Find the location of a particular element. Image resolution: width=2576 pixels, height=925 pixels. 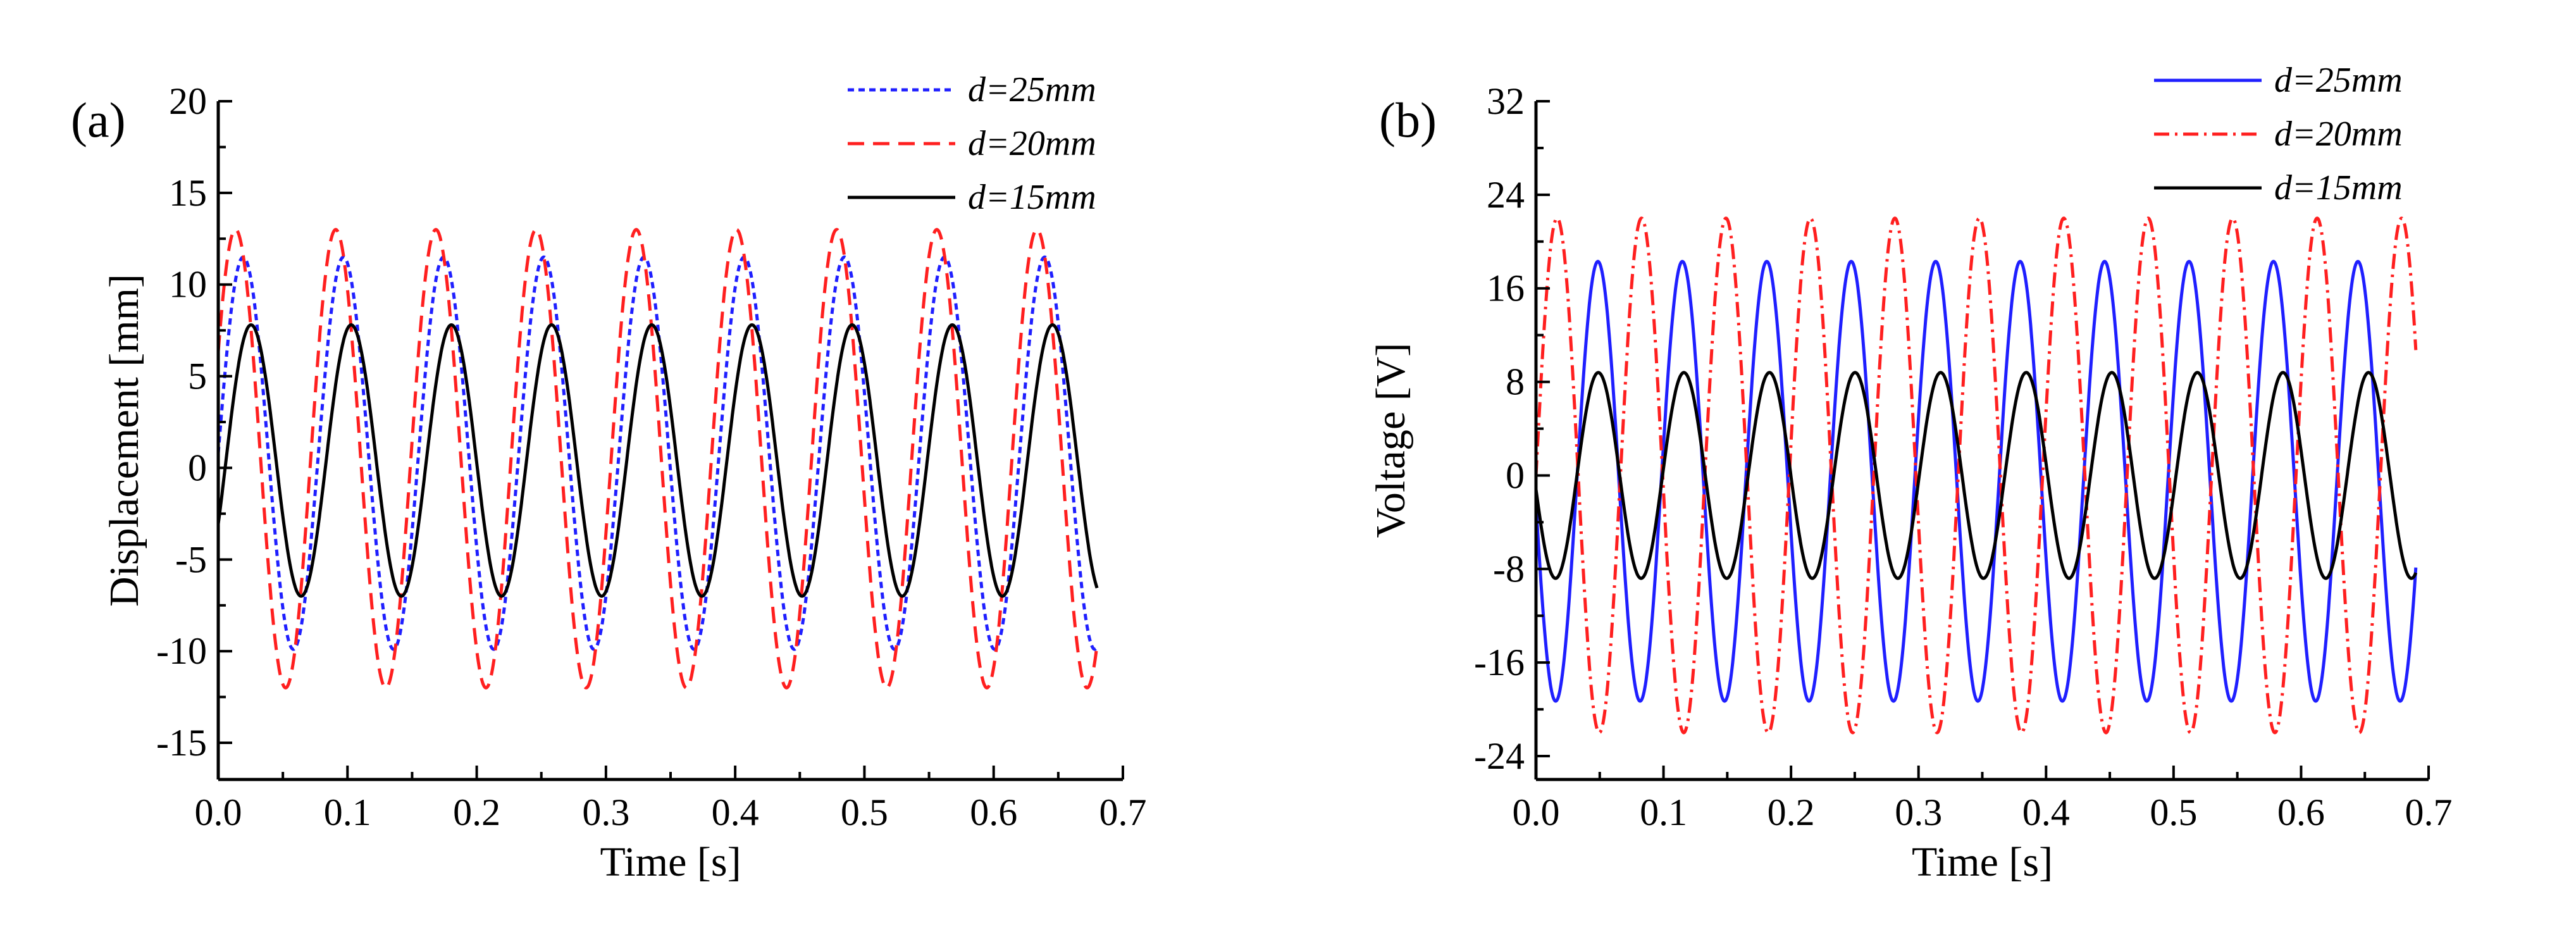

y-tick-label: 5 is located at coordinates (198, 376).